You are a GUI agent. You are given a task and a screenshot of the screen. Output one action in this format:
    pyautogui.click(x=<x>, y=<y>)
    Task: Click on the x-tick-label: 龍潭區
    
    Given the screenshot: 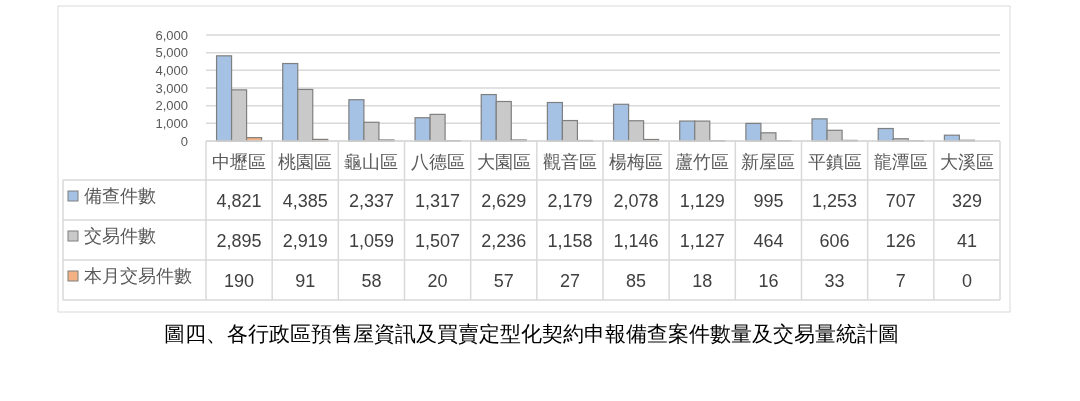 What is the action you would take?
    pyautogui.click(x=900, y=161)
    